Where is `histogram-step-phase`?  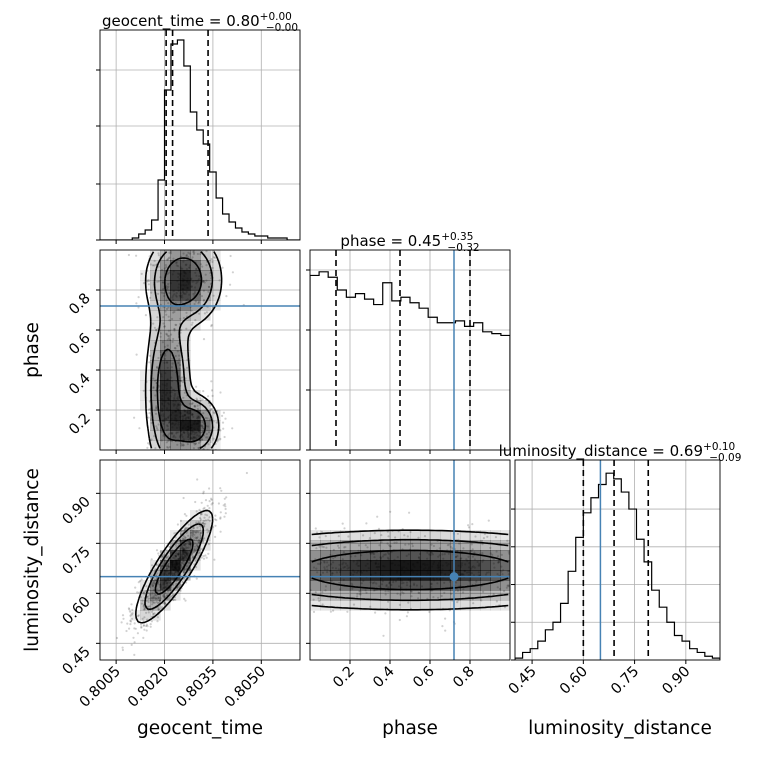 histogram-step-phase is located at coordinates (410, 360).